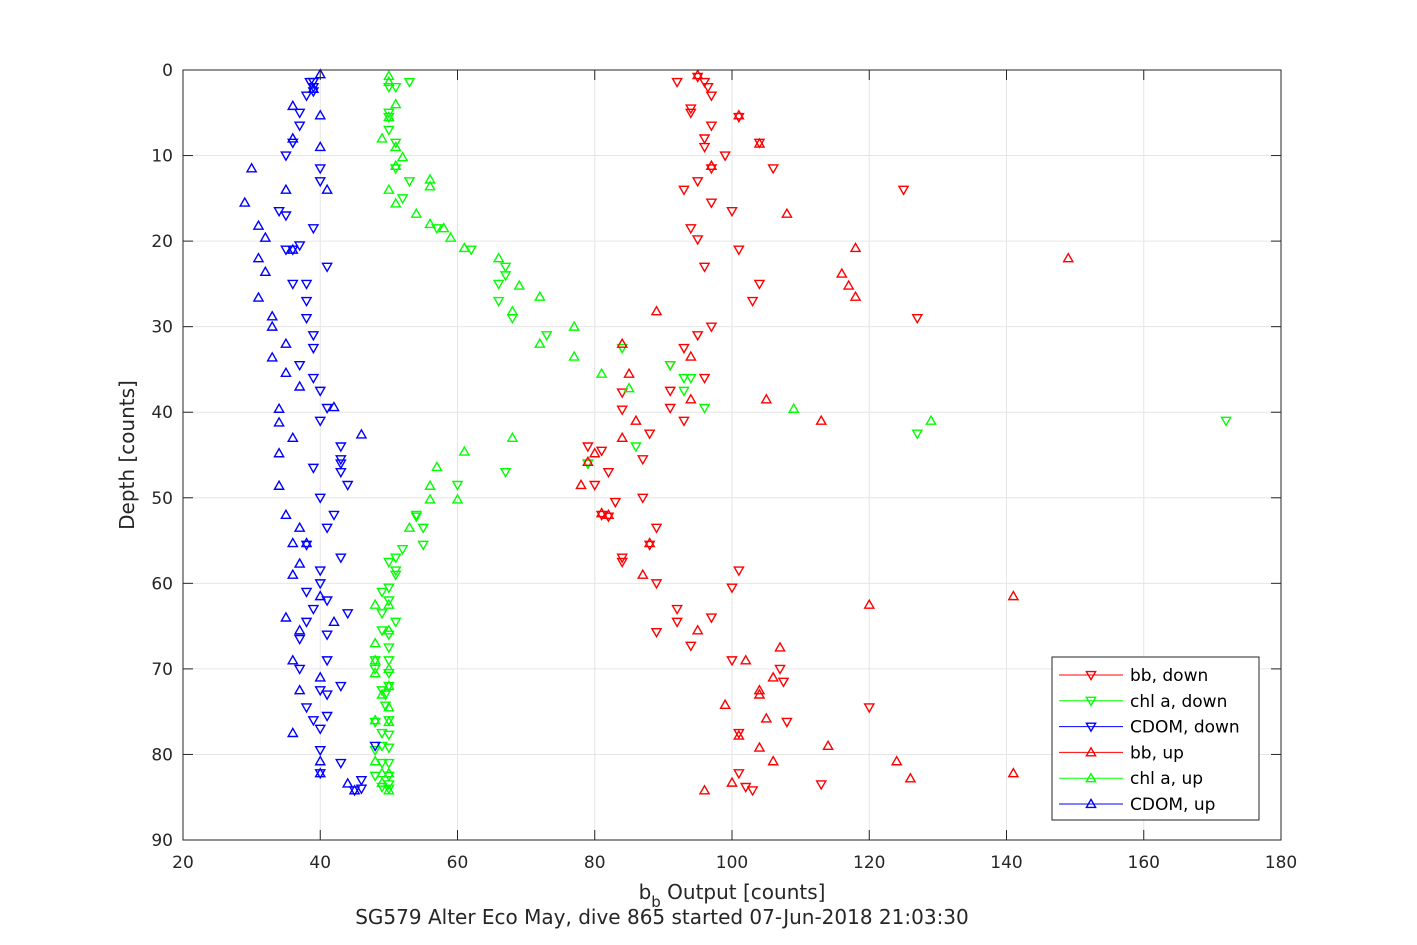  What do you see at coordinates (320, 863) in the screenshot?
I see `x-tick-label: 40` at bounding box center [320, 863].